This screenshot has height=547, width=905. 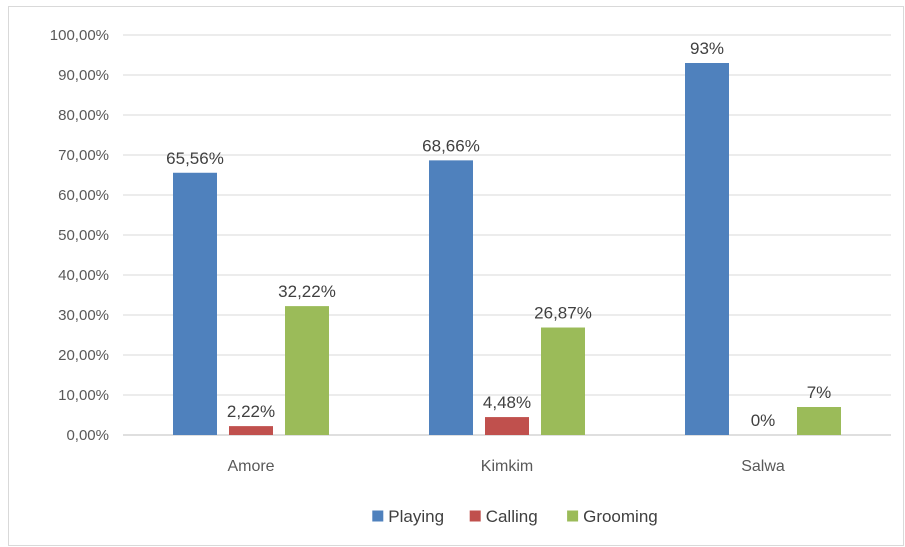 I want to click on y-tick-label: 40,00%, so click(x=83, y=275).